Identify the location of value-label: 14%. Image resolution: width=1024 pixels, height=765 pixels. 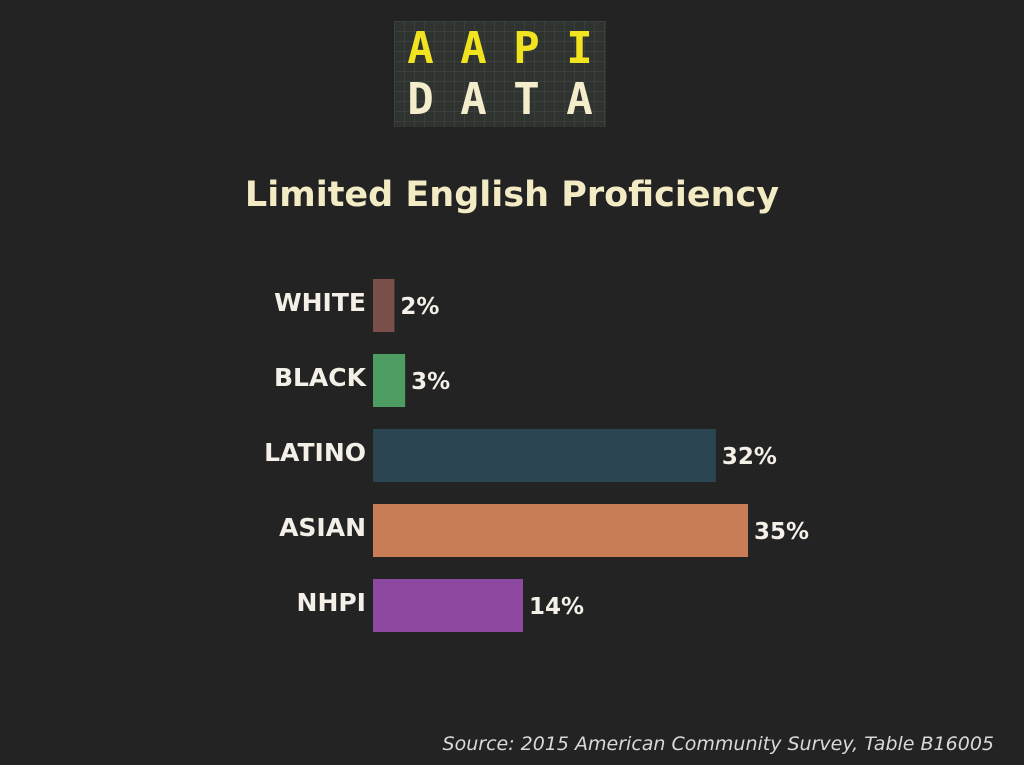
(556, 607).